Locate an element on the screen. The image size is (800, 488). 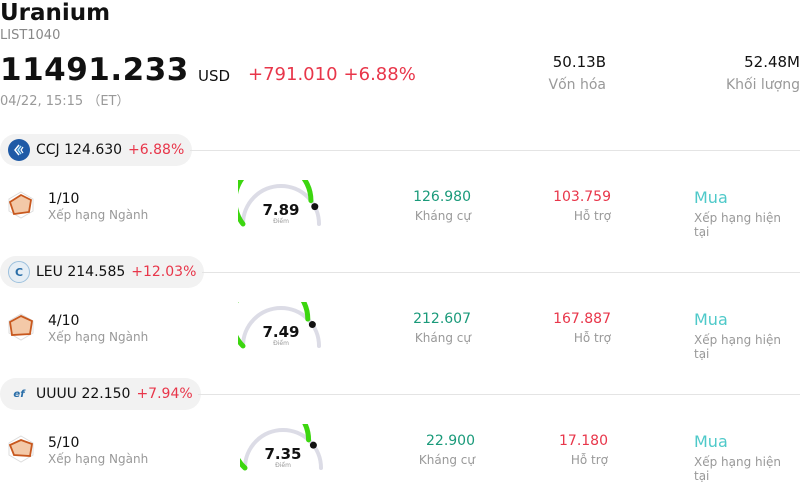
stock-price: 214.585 is located at coordinates (96, 272).